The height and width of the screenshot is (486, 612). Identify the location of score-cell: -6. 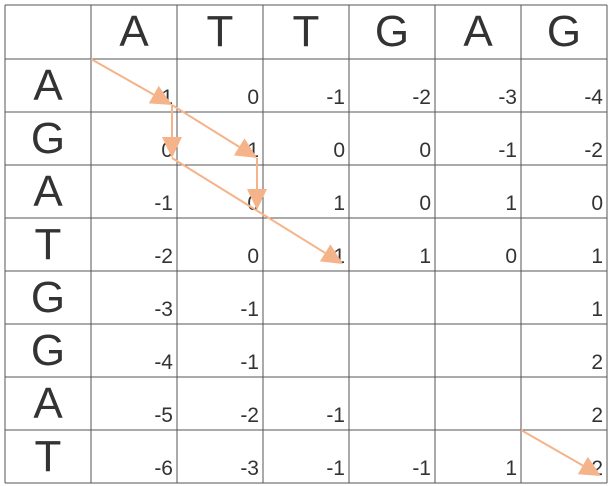
(163, 468).